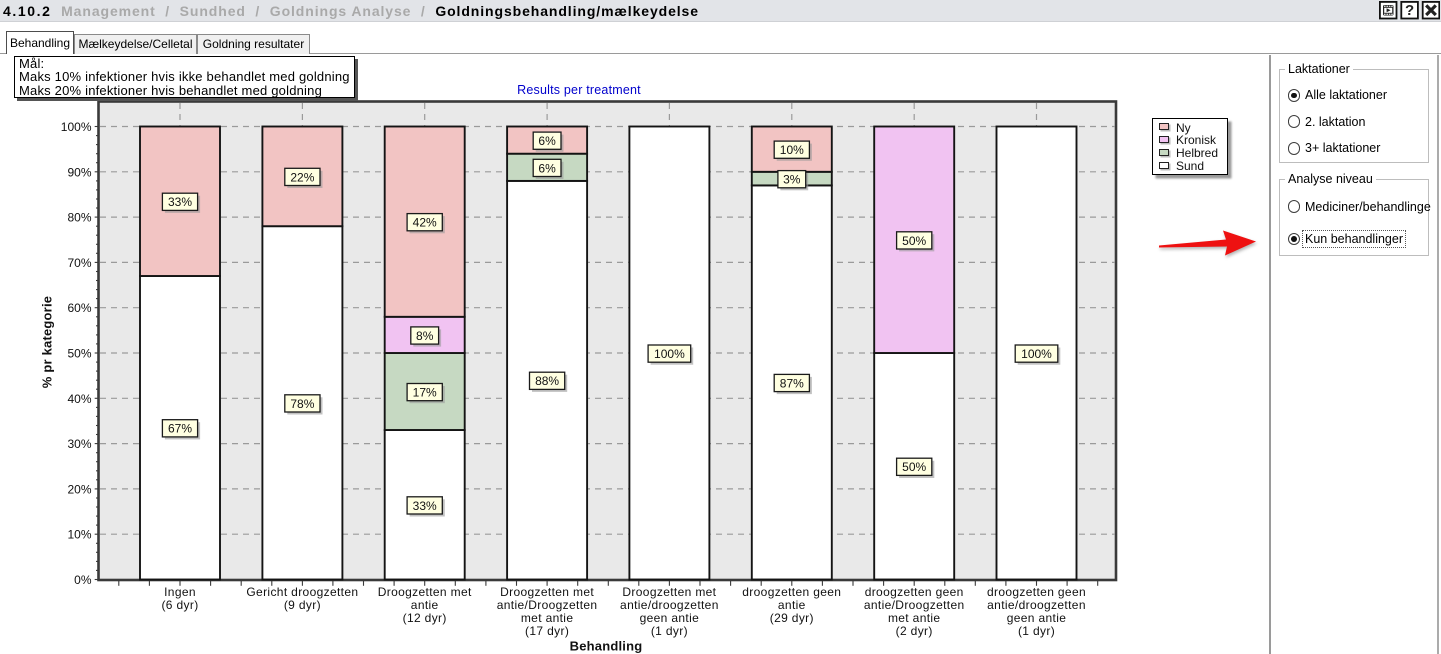  Describe the element at coordinates (180, 429) in the screenshot. I see `svg-text: 67%` at that location.